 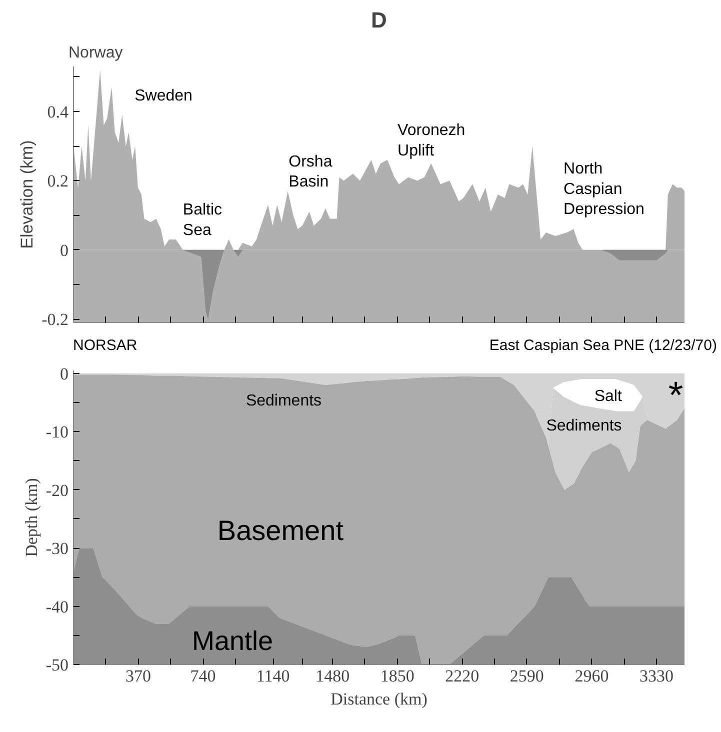 What do you see at coordinates (379, 699) in the screenshot?
I see `x-axis-title: Distance (km)` at bounding box center [379, 699].